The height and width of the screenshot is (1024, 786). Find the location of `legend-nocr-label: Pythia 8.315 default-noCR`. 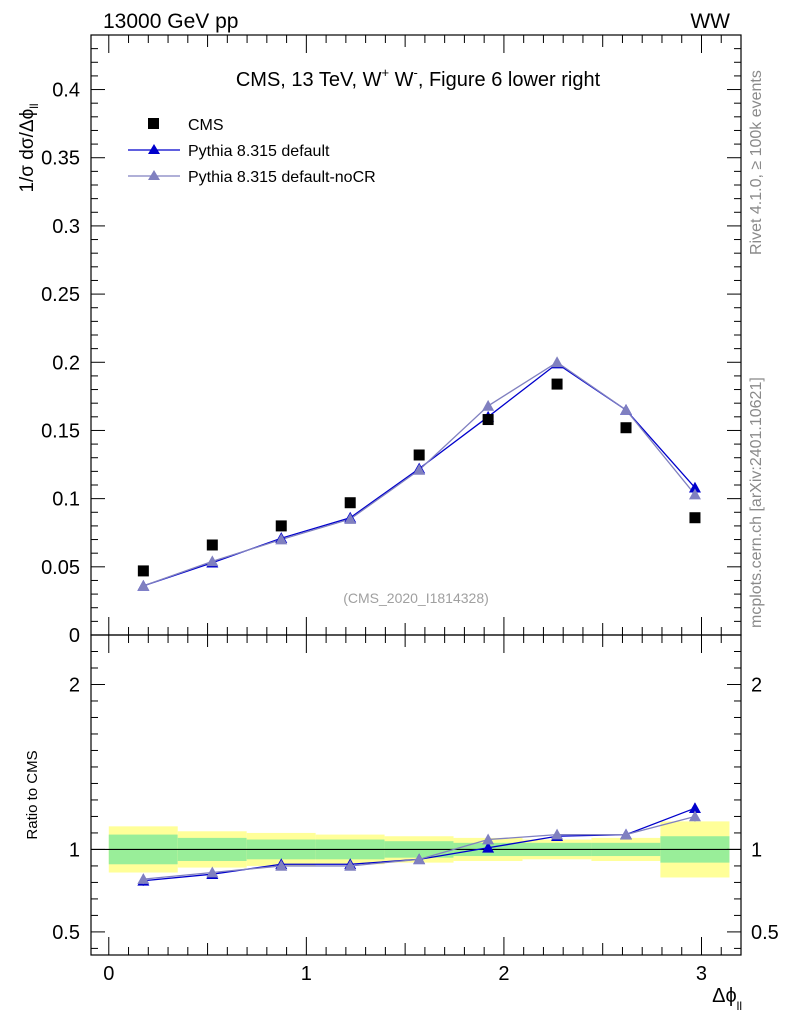

legend-nocr-label: Pythia 8.315 default-noCR is located at coordinates (282, 177).